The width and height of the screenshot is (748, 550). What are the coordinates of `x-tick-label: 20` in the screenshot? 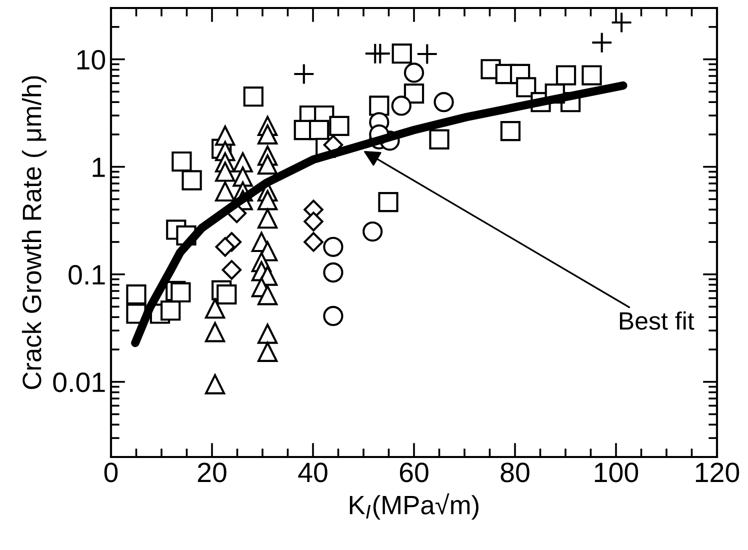 It's located at (212, 472).